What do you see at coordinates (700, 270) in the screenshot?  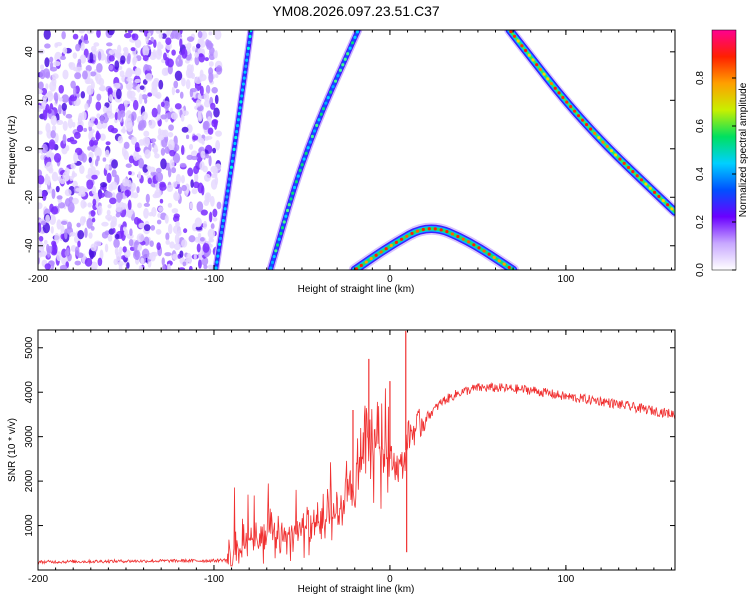 I see `colorbar-tick-label: 0.0` at bounding box center [700, 270].